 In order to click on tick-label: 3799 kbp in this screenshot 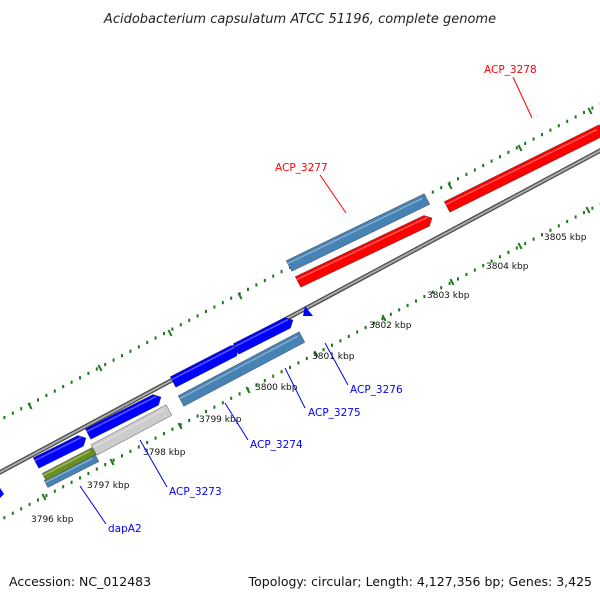, I will do `click(220, 420)`.